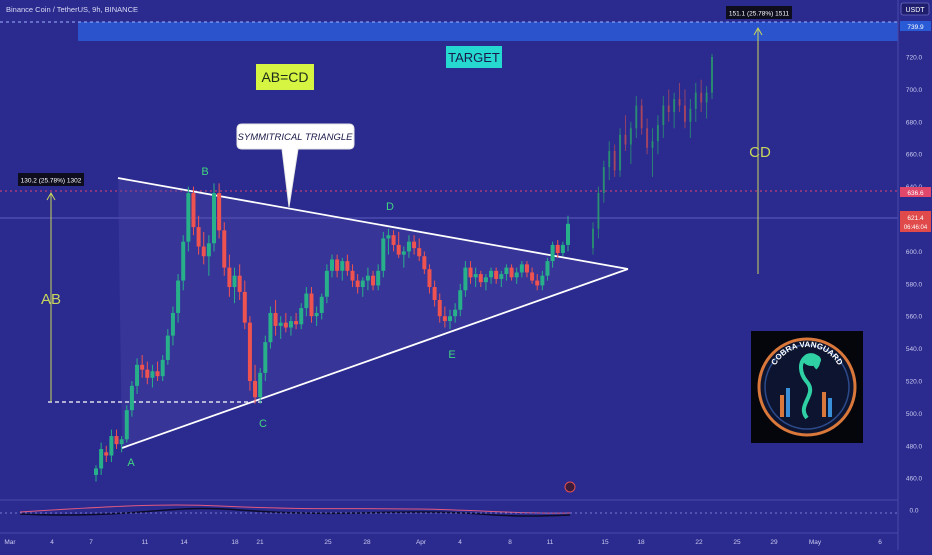 This screenshot has width=932, height=555. Describe the element at coordinates (91, 542) in the screenshot. I see `time-tick: 7` at that location.